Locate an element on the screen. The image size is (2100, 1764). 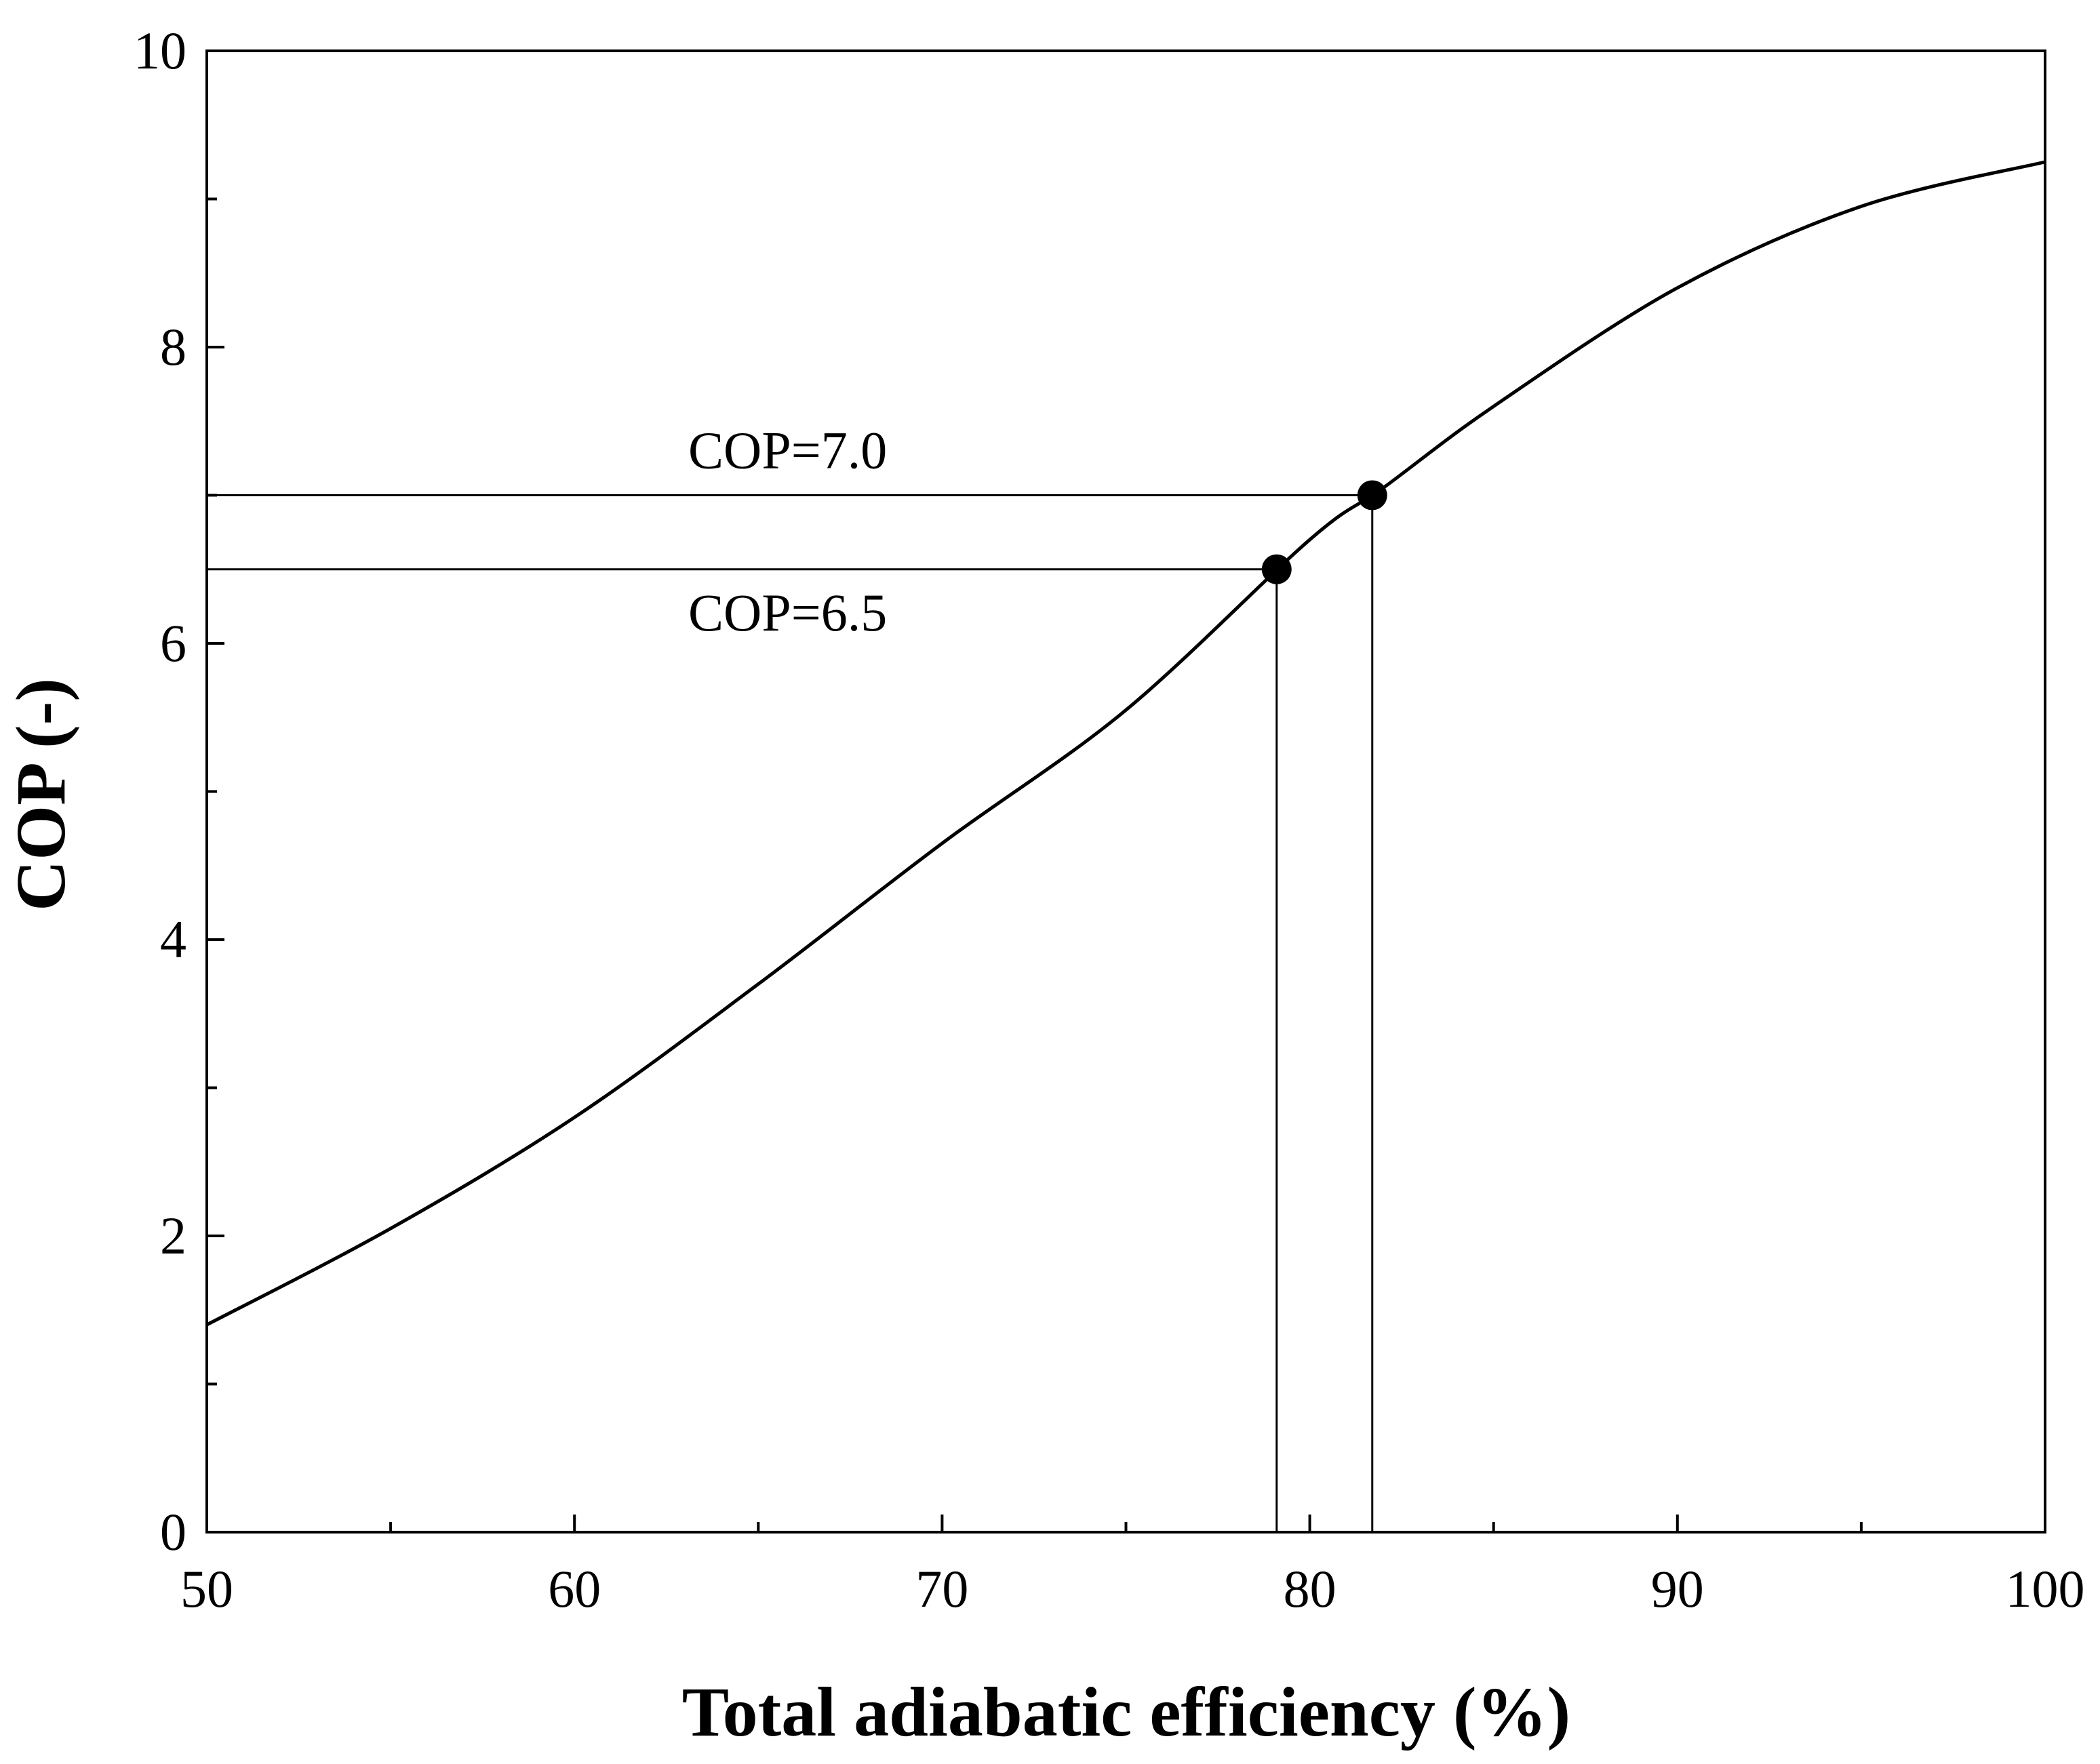
y-tick-label: 6 is located at coordinates (173, 643).